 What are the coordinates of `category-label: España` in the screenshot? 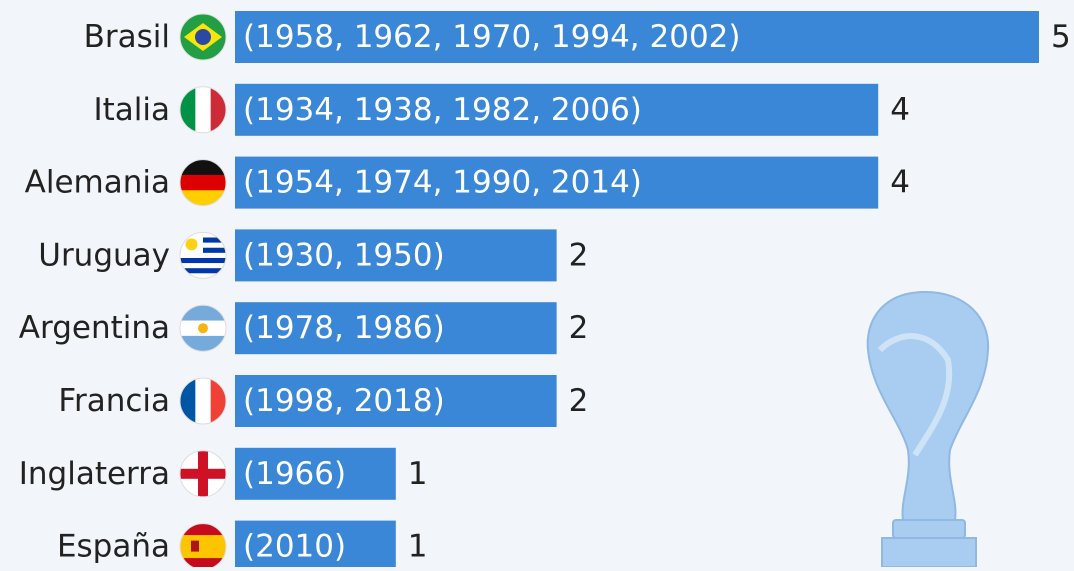 It's located at (113, 547).